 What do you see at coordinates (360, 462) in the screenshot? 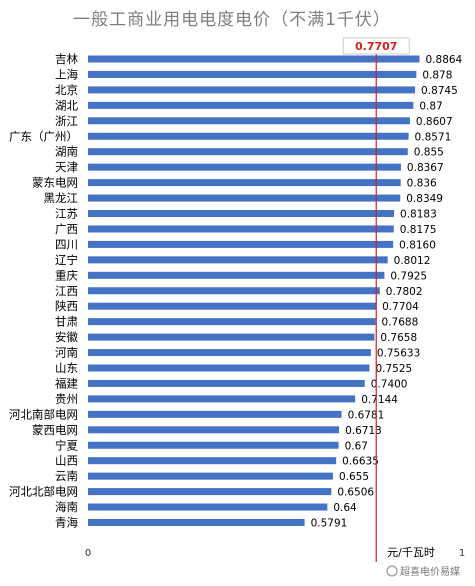
I see `value-label: 0.6635` at bounding box center [360, 462].